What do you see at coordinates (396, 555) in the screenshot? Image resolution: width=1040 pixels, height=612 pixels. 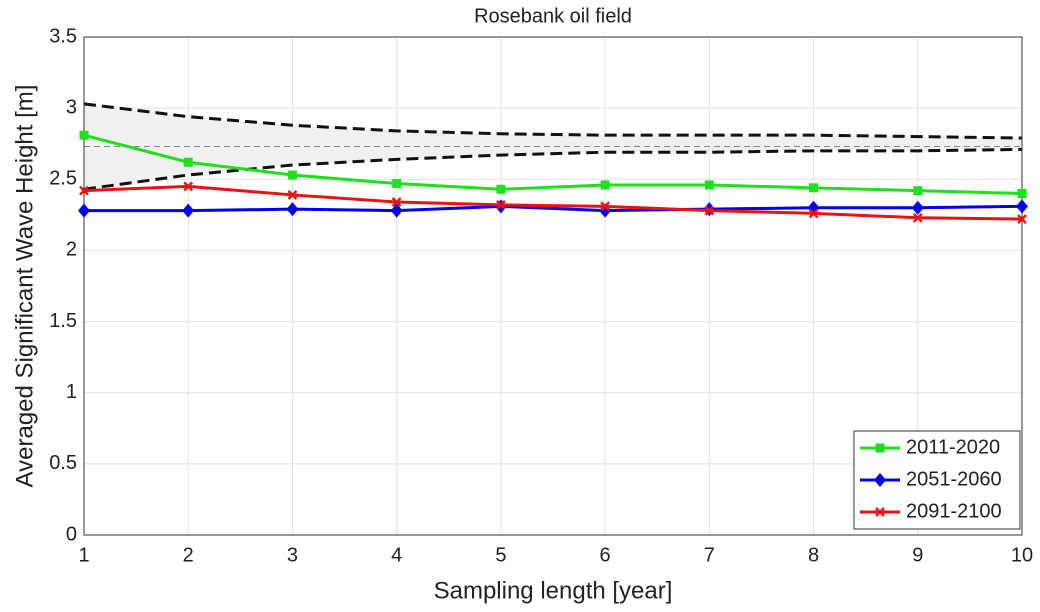 I see `x-tick-label: 4` at bounding box center [396, 555].